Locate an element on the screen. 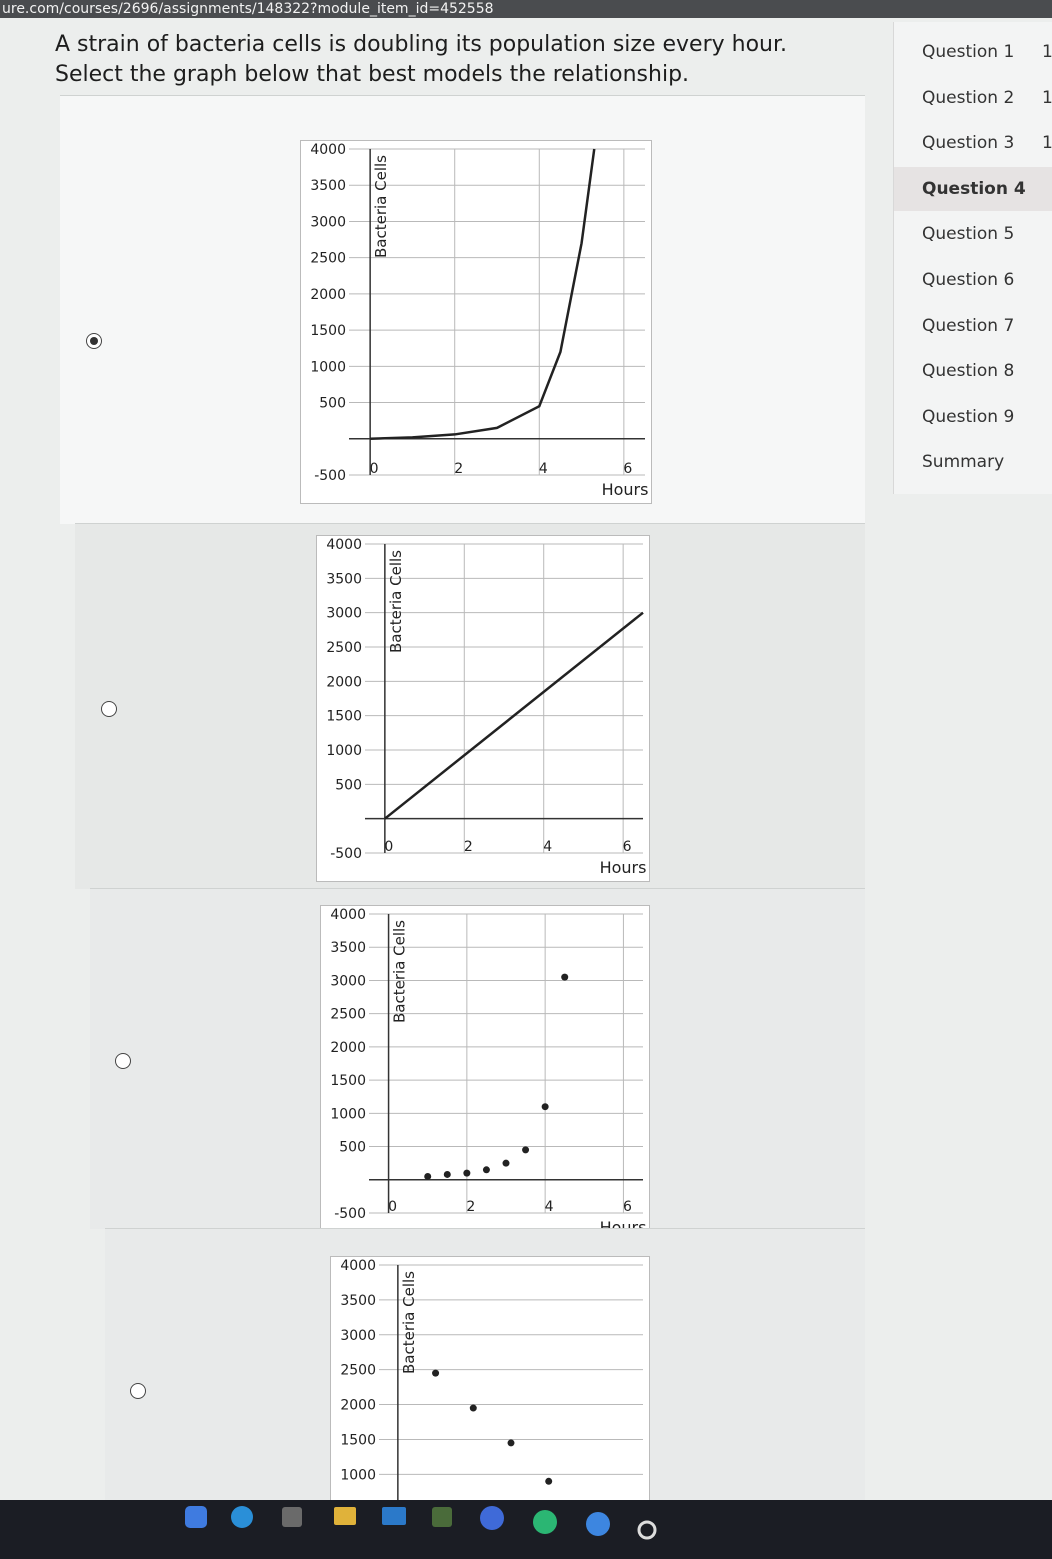 Image resolution: width=1052 pixels, height=1559 pixels. nav-label: Question 1 is located at coordinates (968, 52).